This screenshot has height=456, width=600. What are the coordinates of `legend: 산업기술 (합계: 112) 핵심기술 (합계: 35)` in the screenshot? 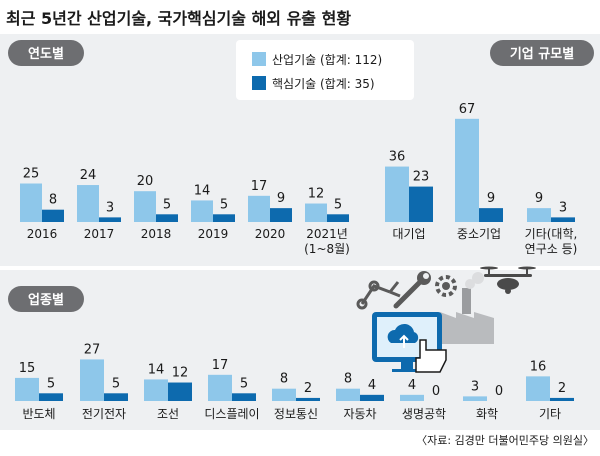 It's located at (325, 70).